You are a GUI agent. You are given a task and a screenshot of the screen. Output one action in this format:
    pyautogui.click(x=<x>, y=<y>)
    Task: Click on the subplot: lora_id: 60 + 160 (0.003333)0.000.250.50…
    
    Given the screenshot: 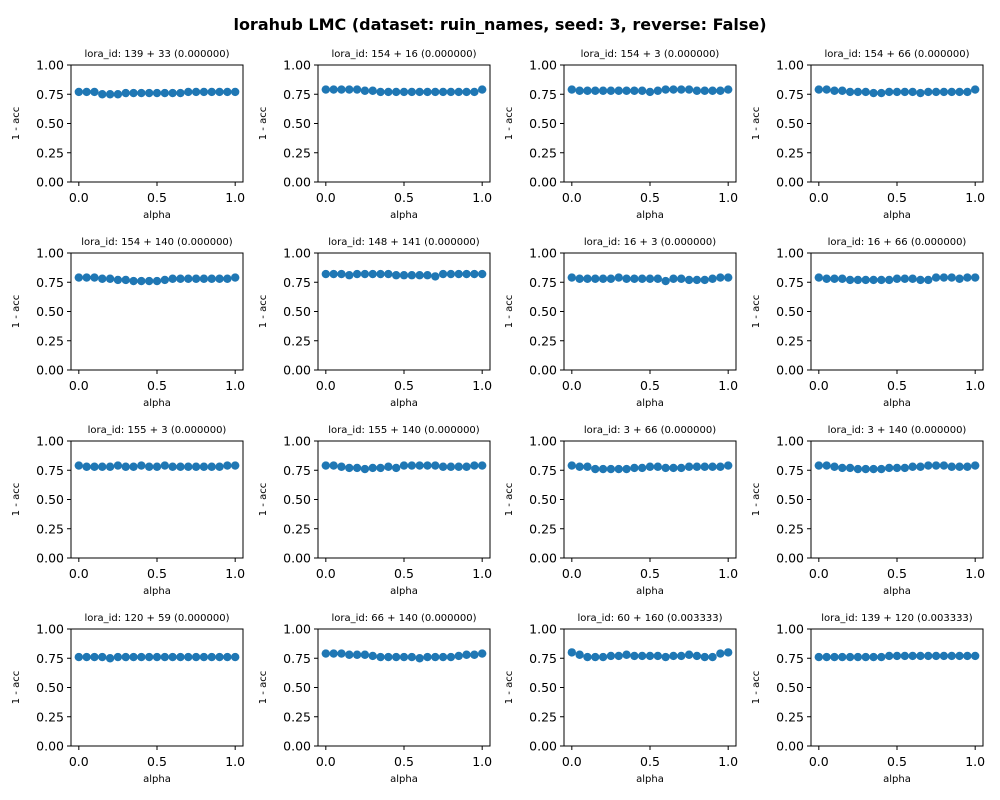 What is the action you would take?
    pyautogui.click(x=621, y=699)
    